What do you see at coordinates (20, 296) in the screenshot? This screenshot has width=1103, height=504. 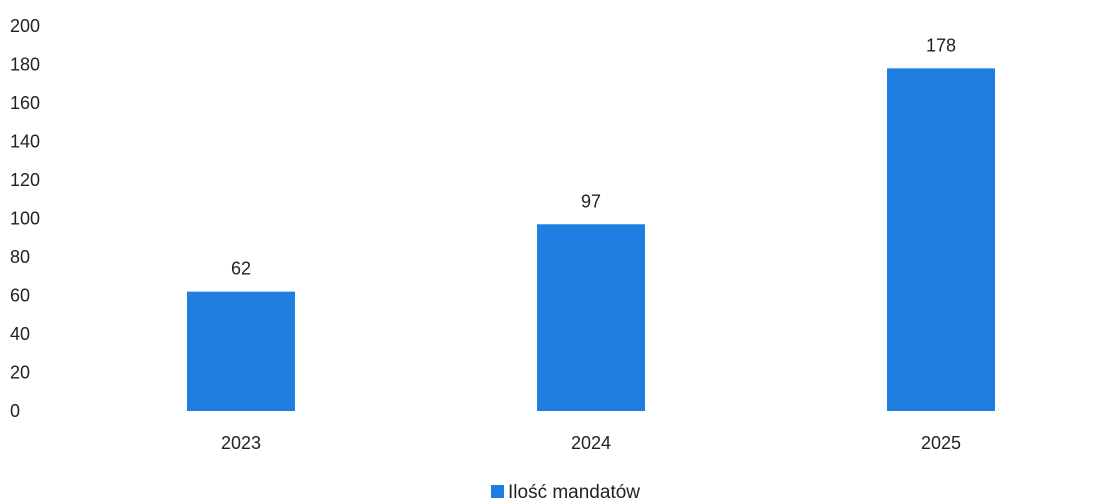 I see `y-tick-label: 60` at bounding box center [20, 296].